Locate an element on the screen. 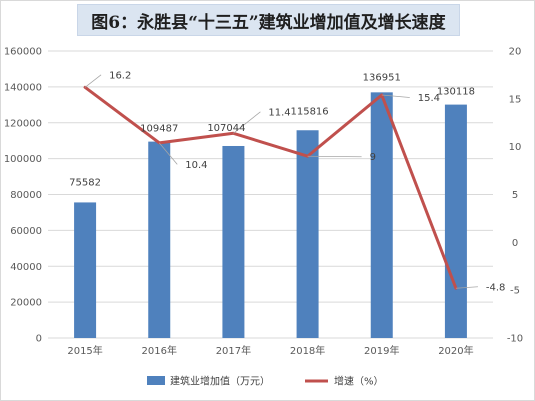 The image size is (535, 401). right-axis-tick-label: 20 is located at coordinates (515, 52).